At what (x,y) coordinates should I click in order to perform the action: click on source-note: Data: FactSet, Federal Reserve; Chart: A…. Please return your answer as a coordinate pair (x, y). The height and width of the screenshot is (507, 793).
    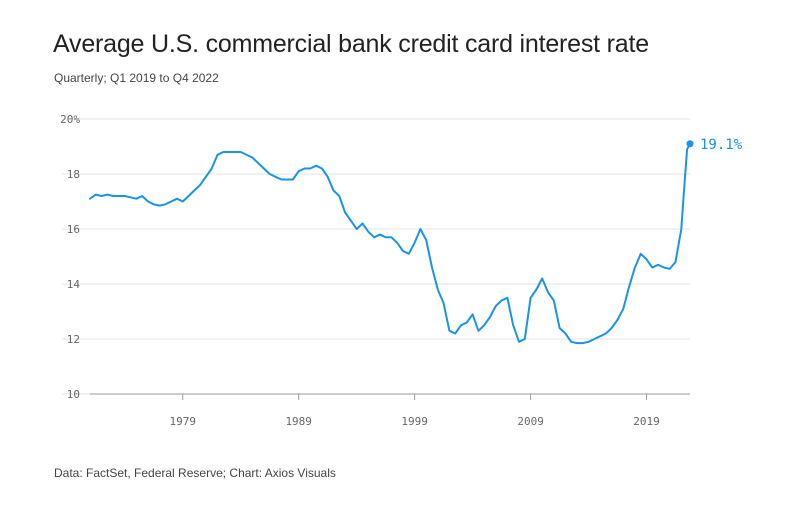
    Looking at the image, I should click on (195, 473).